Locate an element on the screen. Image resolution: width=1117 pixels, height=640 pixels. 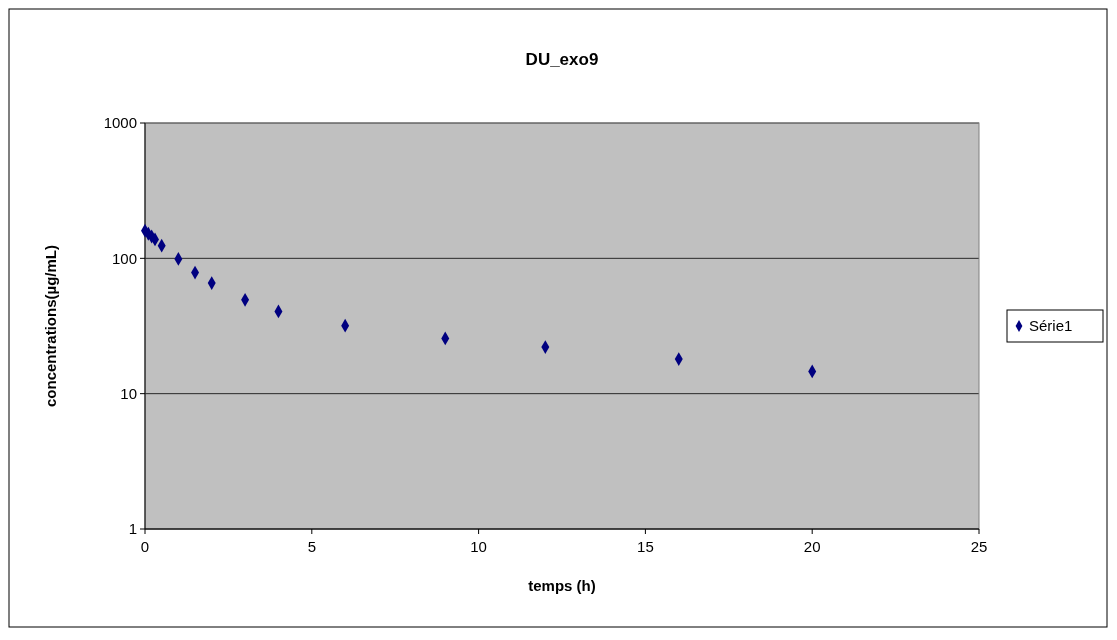
x-tick-label: 25 is located at coordinates (979, 546).